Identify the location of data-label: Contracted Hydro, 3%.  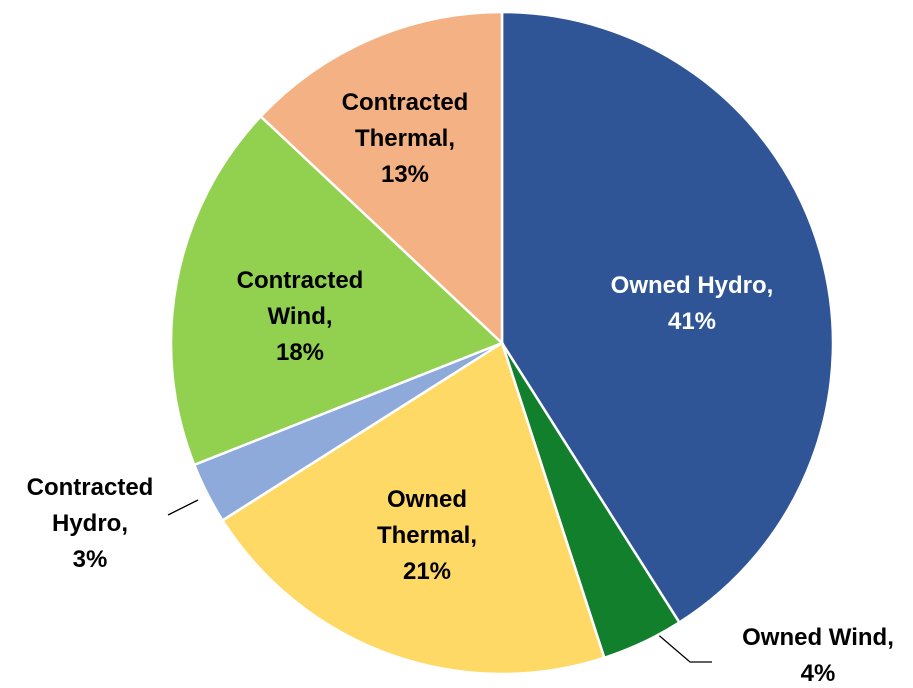
(90, 523).